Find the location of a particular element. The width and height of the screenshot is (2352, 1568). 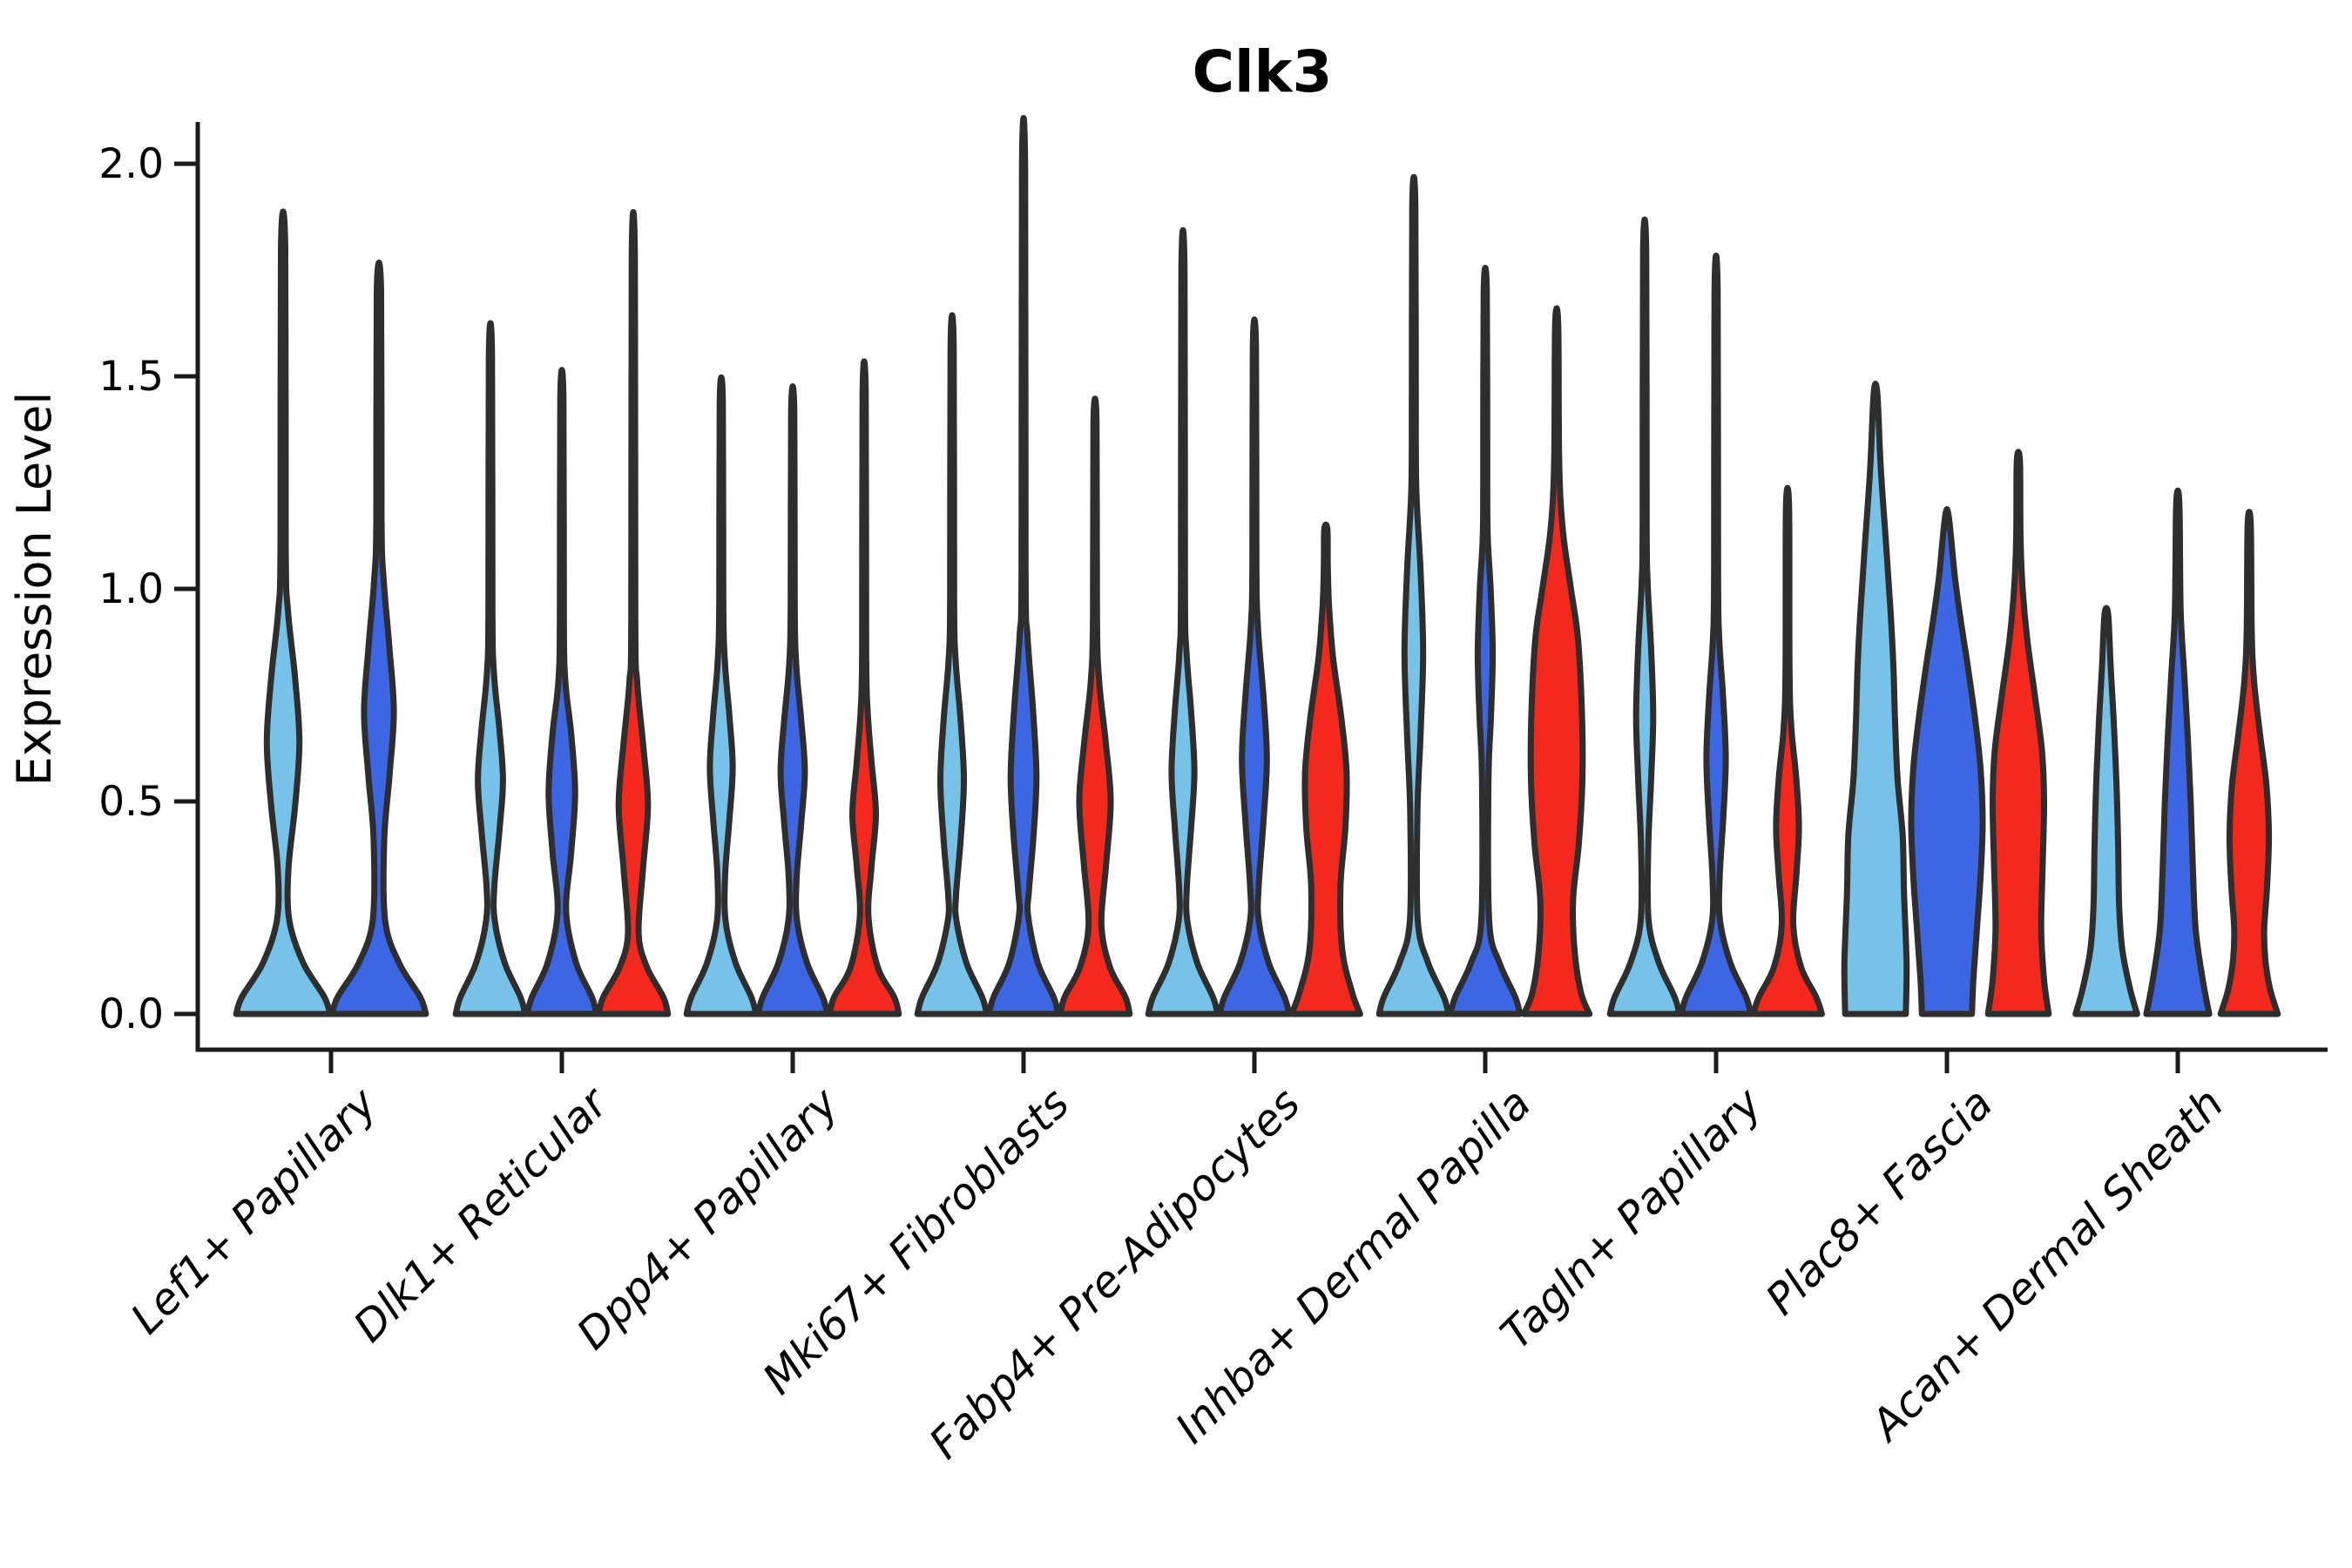

violin-Dpp4-Papillary-dark_blue is located at coordinates (792, 700).